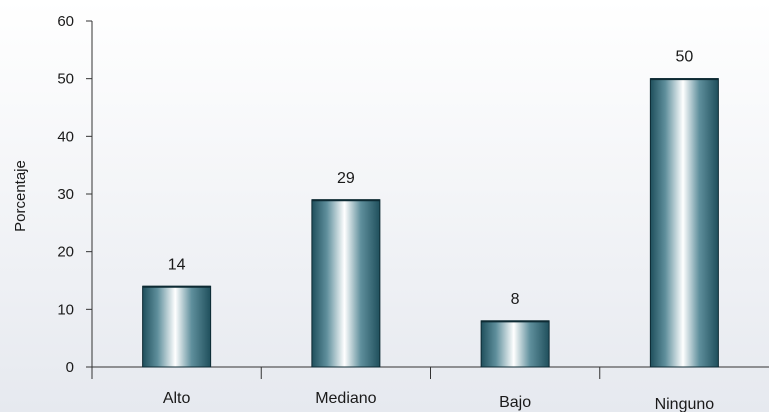  Describe the element at coordinates (70, 367) in the screenshot. I see `y-tick-label: 0` at that location.